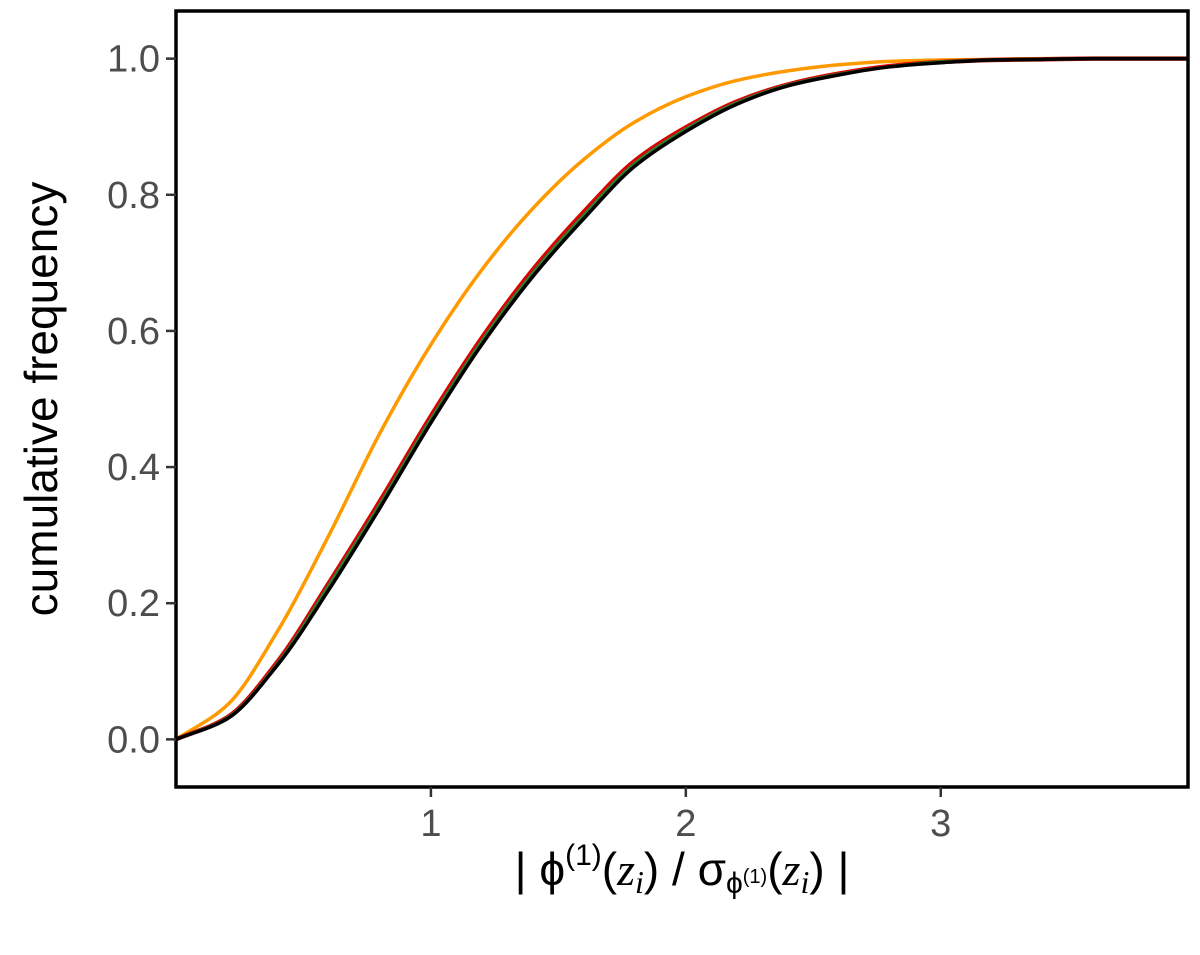 The height and width of the screenshot is (955, 1200). What do you see at coordinates (734, 883) in the screenshot?
I see `x-title-sub-phi: ϕ` at bounding box center [734, 883].